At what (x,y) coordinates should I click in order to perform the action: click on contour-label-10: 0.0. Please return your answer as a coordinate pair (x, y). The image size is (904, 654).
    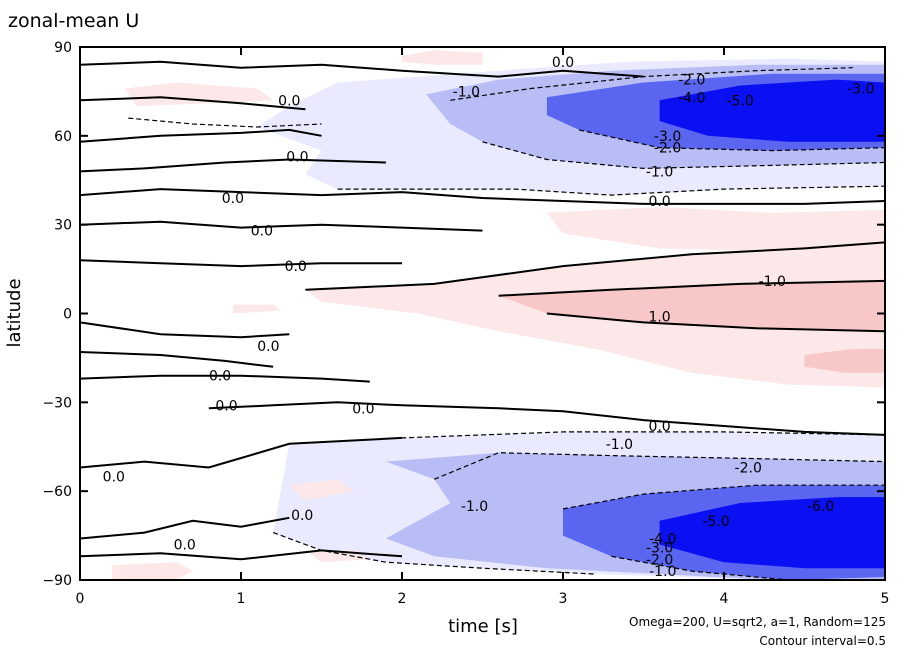
    Looking at the image, I should click on (297, 158).